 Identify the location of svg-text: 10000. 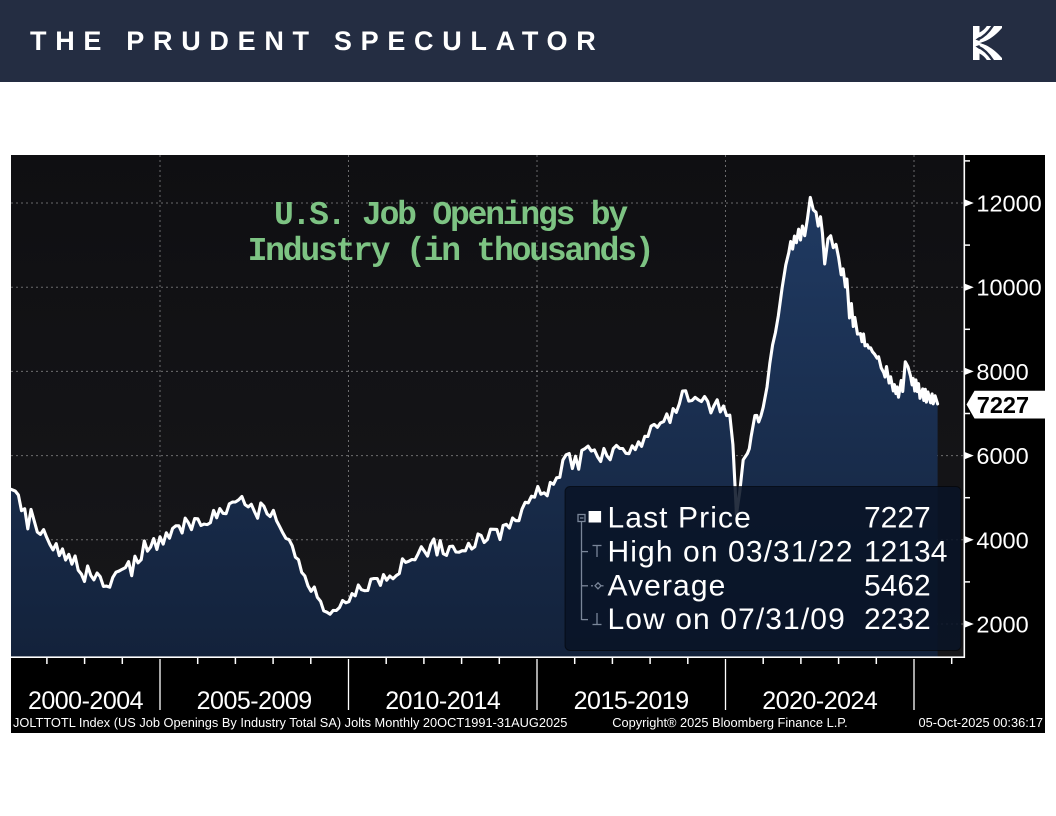
(1008, 288).